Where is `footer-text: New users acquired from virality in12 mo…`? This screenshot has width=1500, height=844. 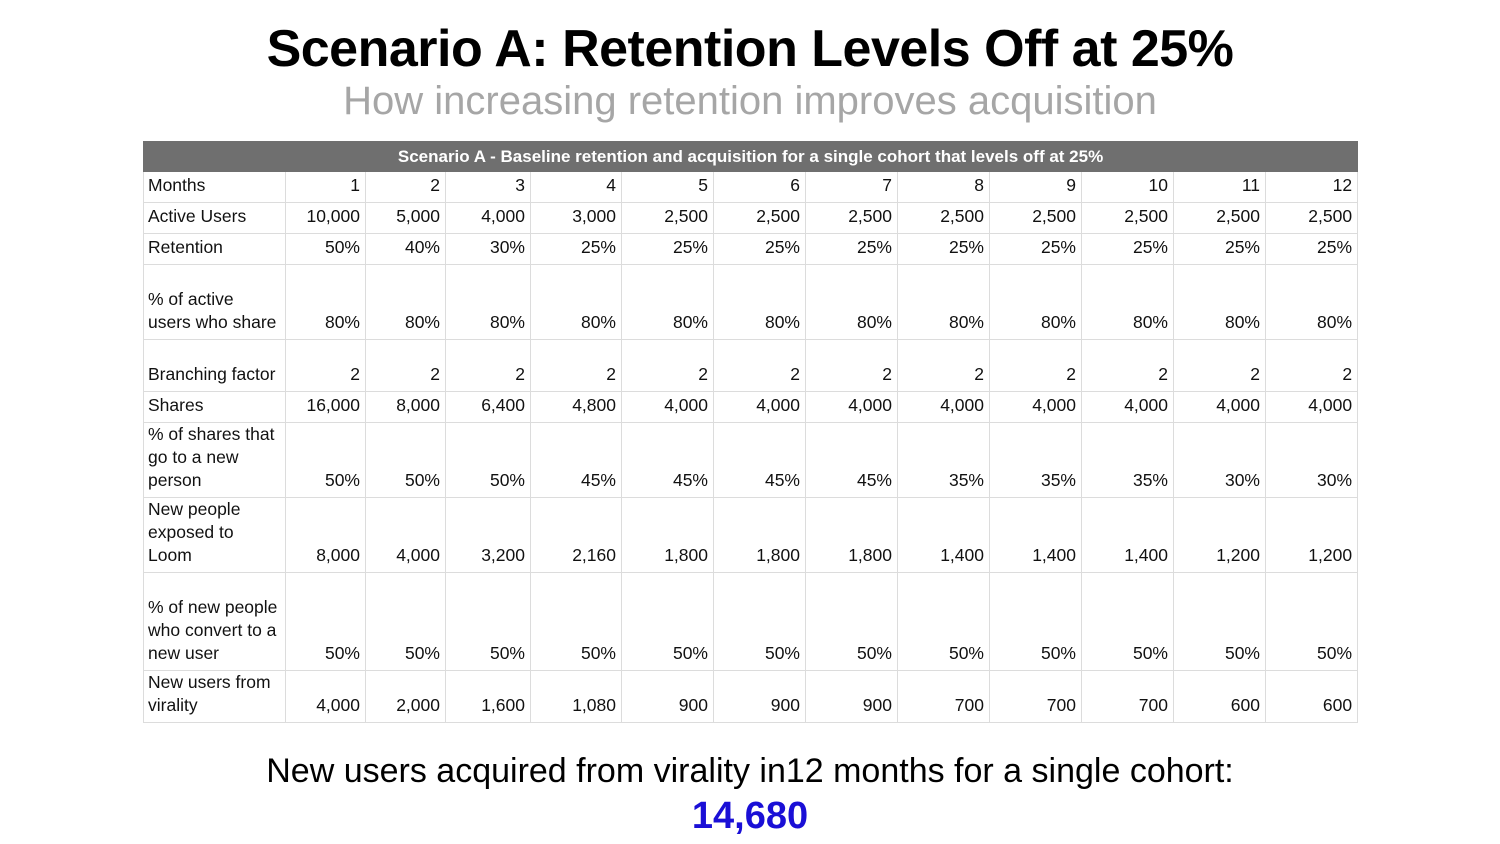 footer-text: New users acquired from virality in12 mo… is located at coordinates (750, 771).